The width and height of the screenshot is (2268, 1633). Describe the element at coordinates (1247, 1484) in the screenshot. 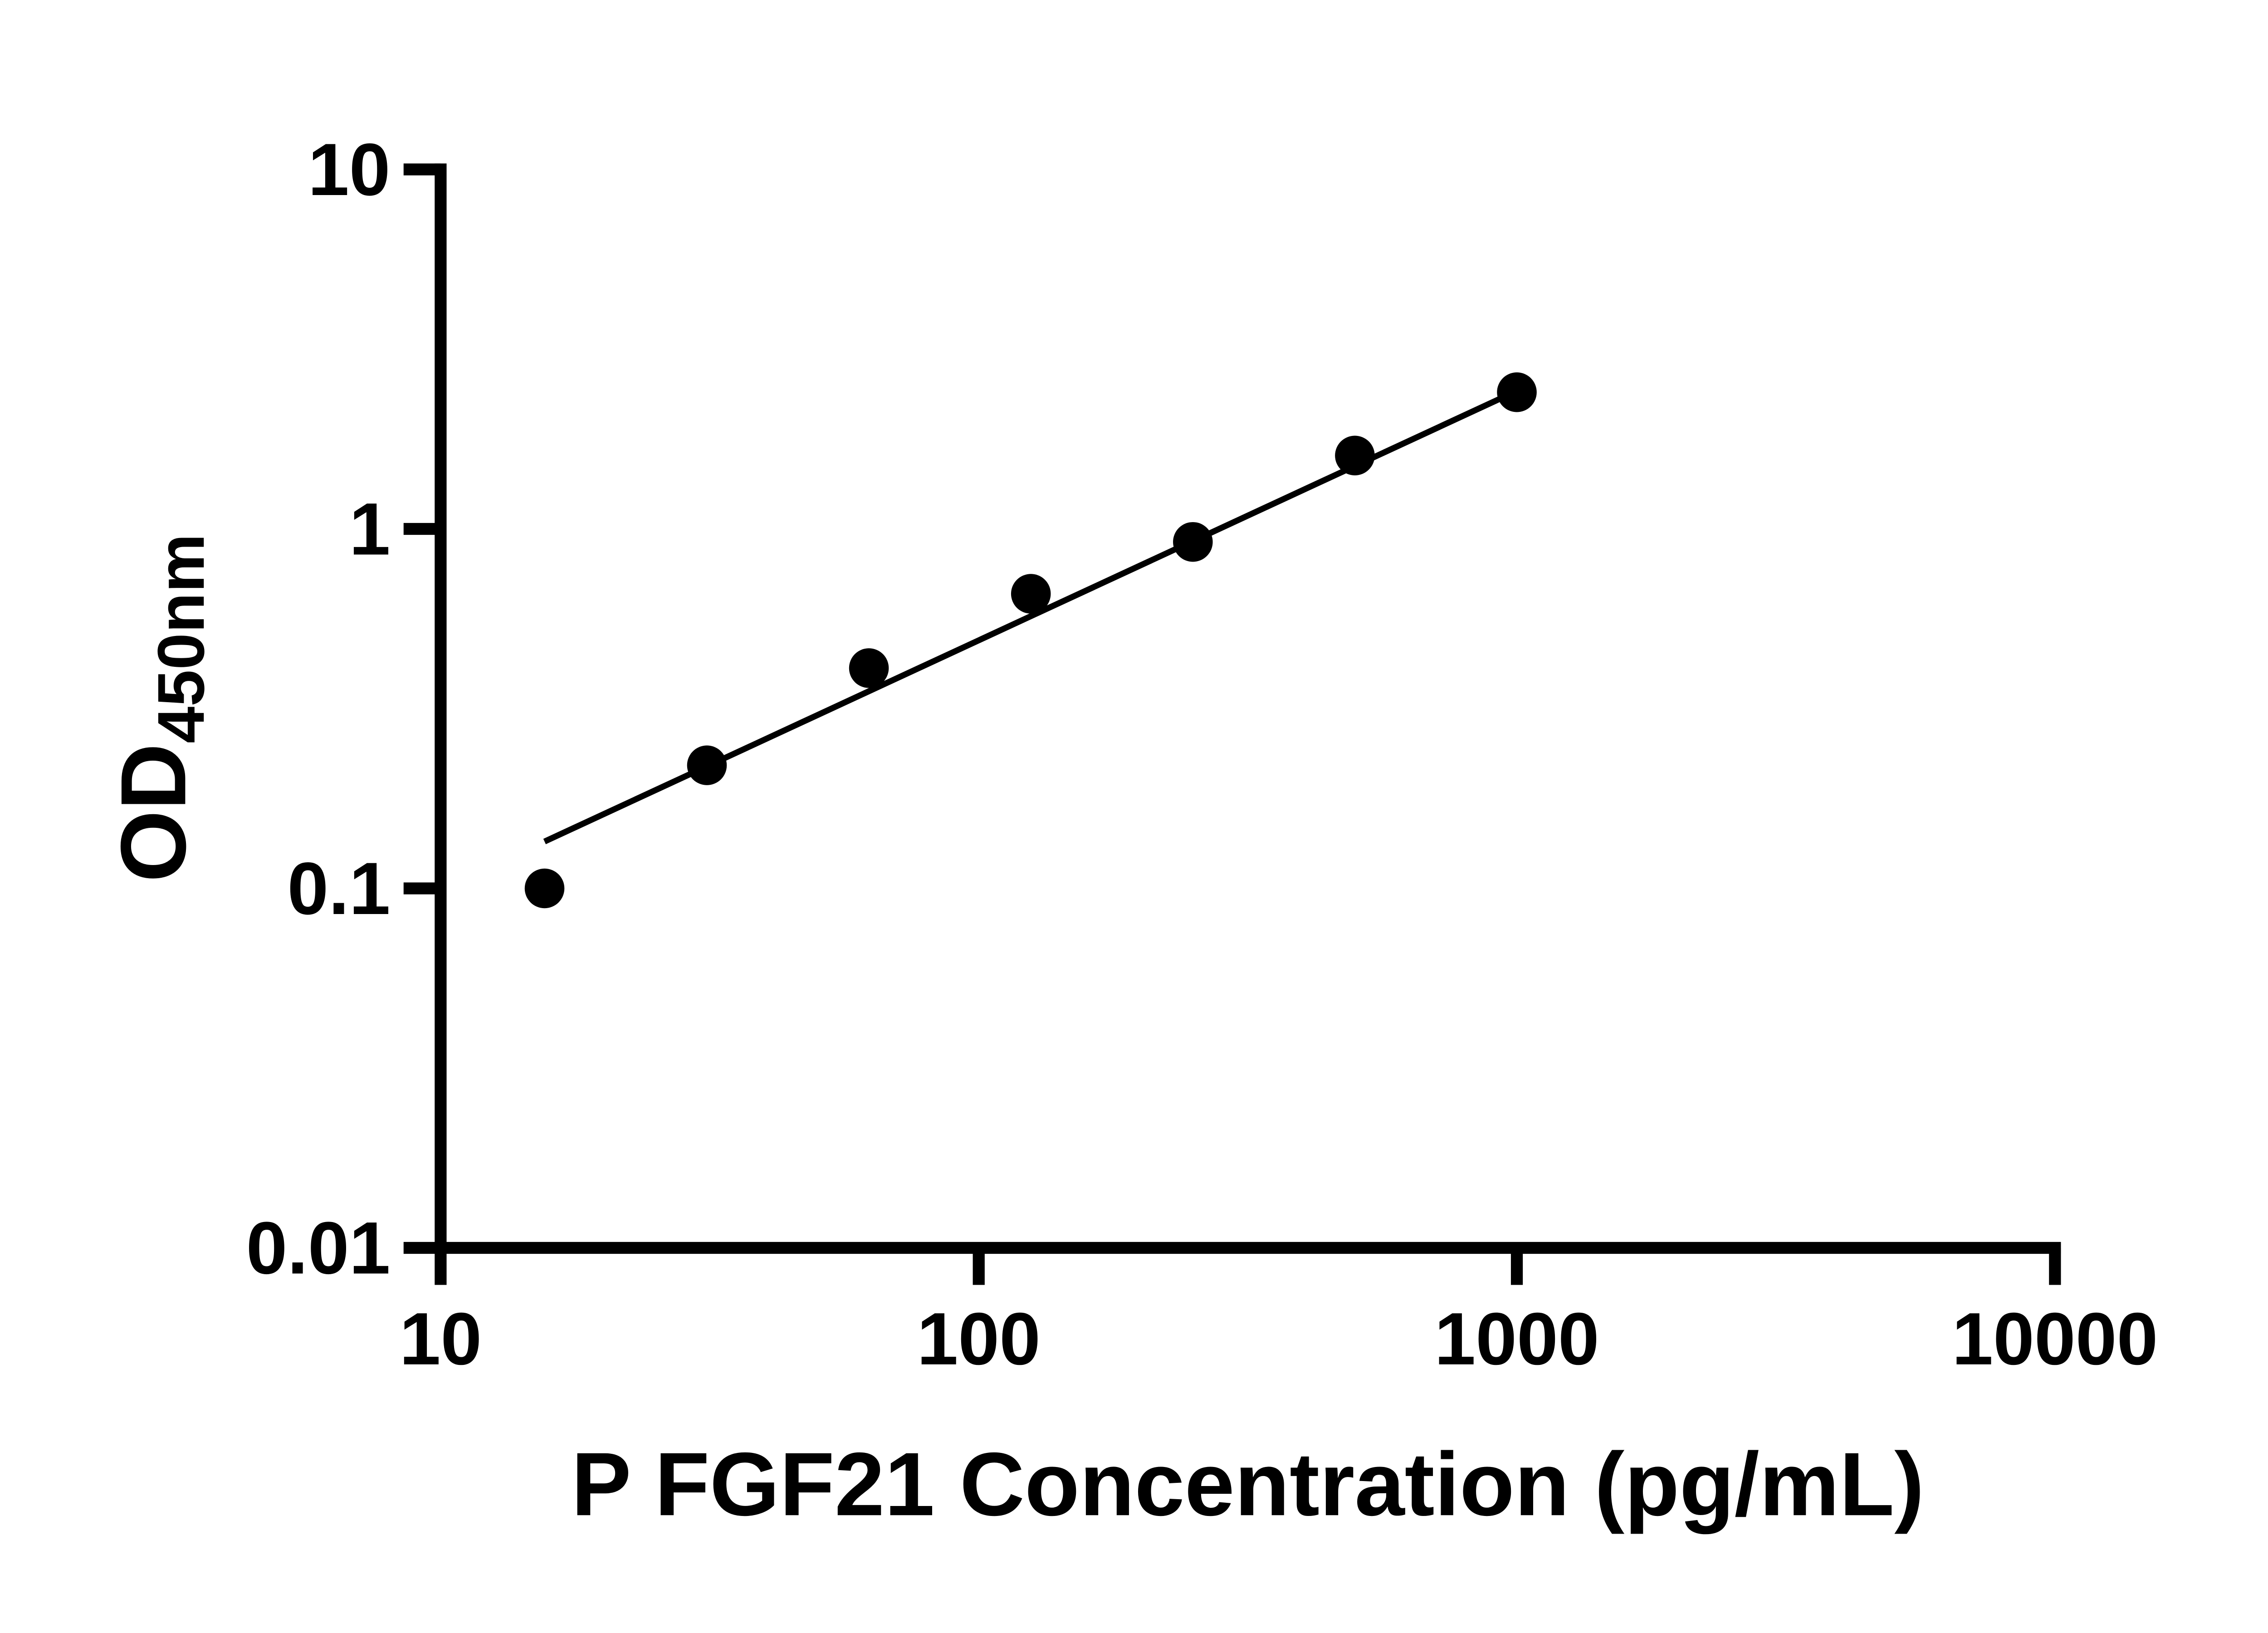

I see `x-axis-title: P FGF21 Concentration (pg/mL)` at that location.